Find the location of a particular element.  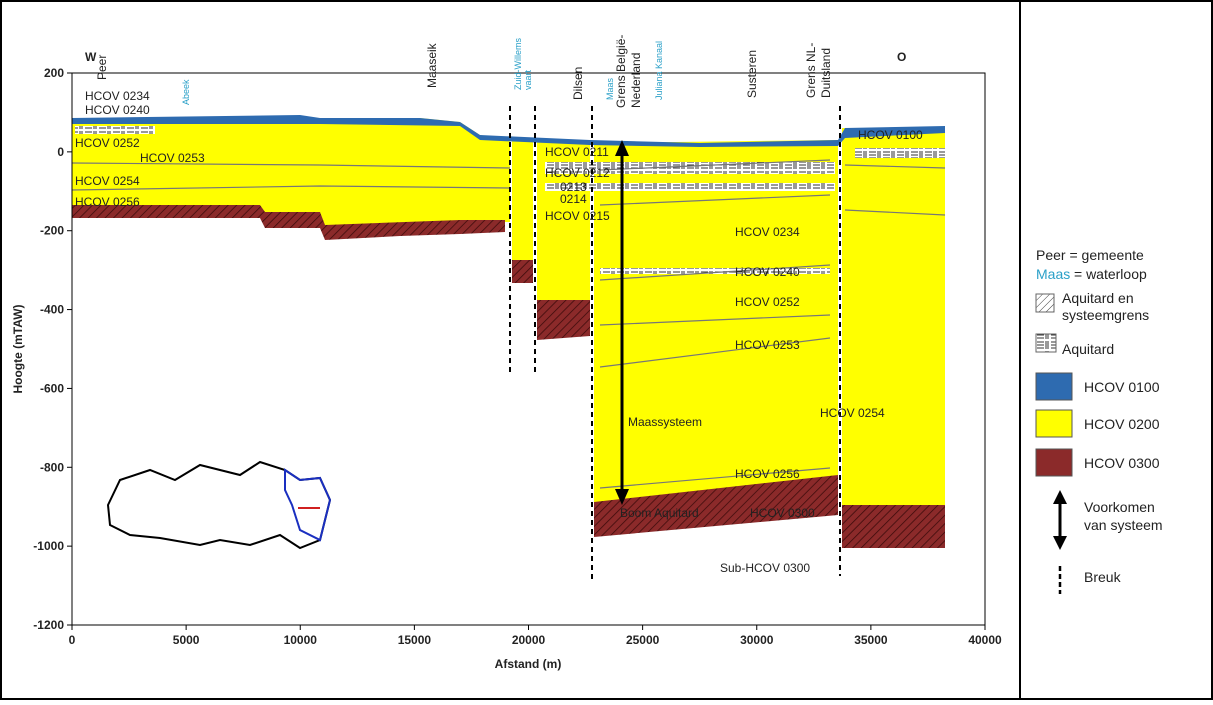

x-tick-label: 25000 is located at coordinates (643, 640).